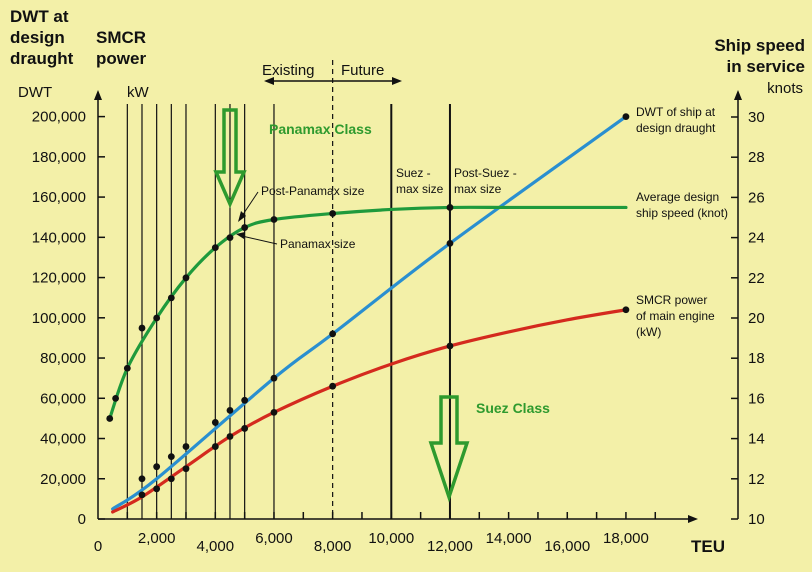  What do you see at coordinates (138, 92) in the screenshot?
I see `power-unit: kW` at bounding box center [138, 92].